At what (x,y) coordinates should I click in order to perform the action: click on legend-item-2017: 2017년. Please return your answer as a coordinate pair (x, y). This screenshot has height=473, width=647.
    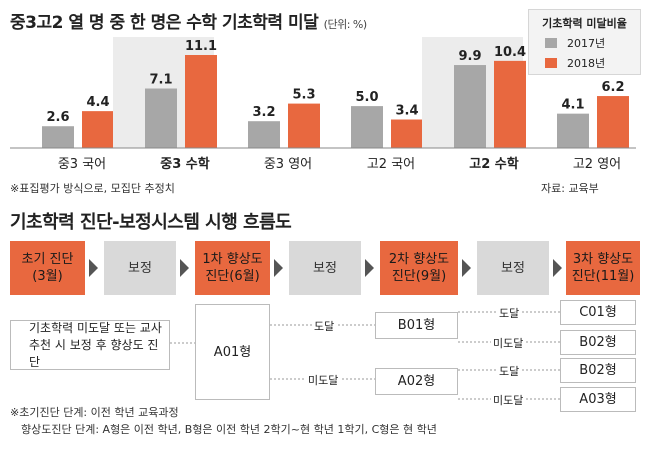
    Looking at the image, I should click on (592, 43).